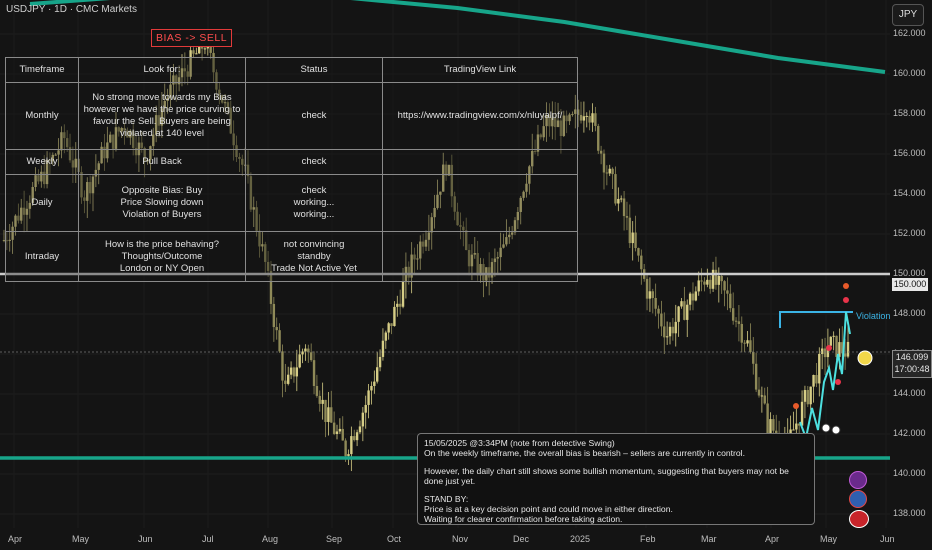 This screenshot has width=932, height=550. I want to click on x-tick-label: Jun, so click(887, 539).